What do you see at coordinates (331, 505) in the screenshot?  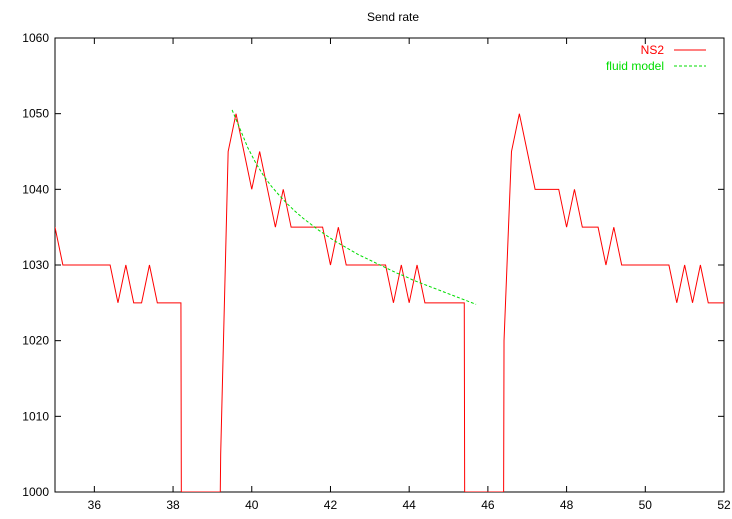 I see `x-tick-label: 42` at bounding box center [331, 505].